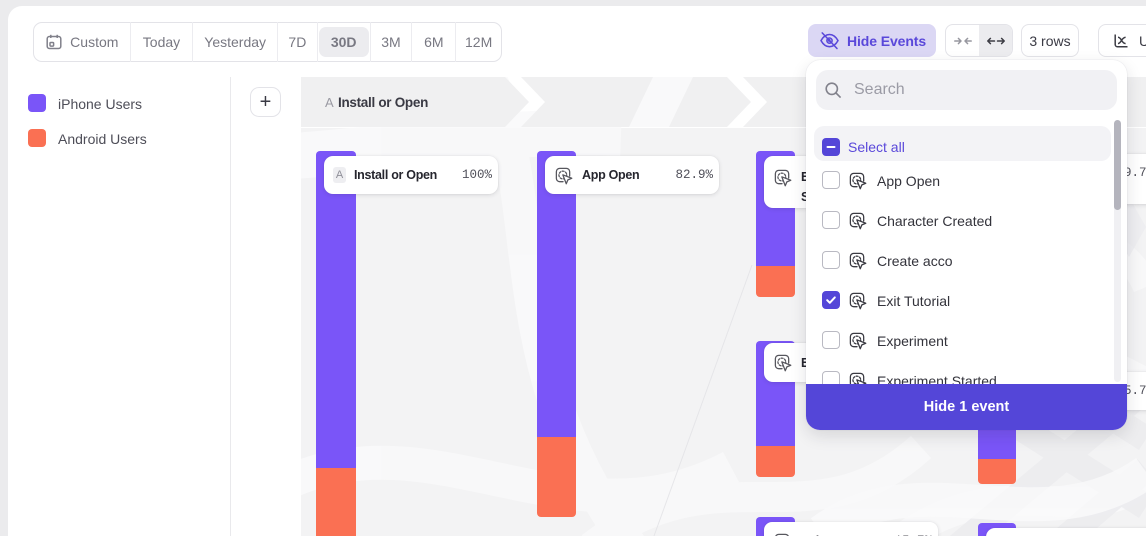 The image size is (1146, 536). Describe the element at coordinates (383, 102) in the screenshot. I see `svg-text: Install or Open` at that location.